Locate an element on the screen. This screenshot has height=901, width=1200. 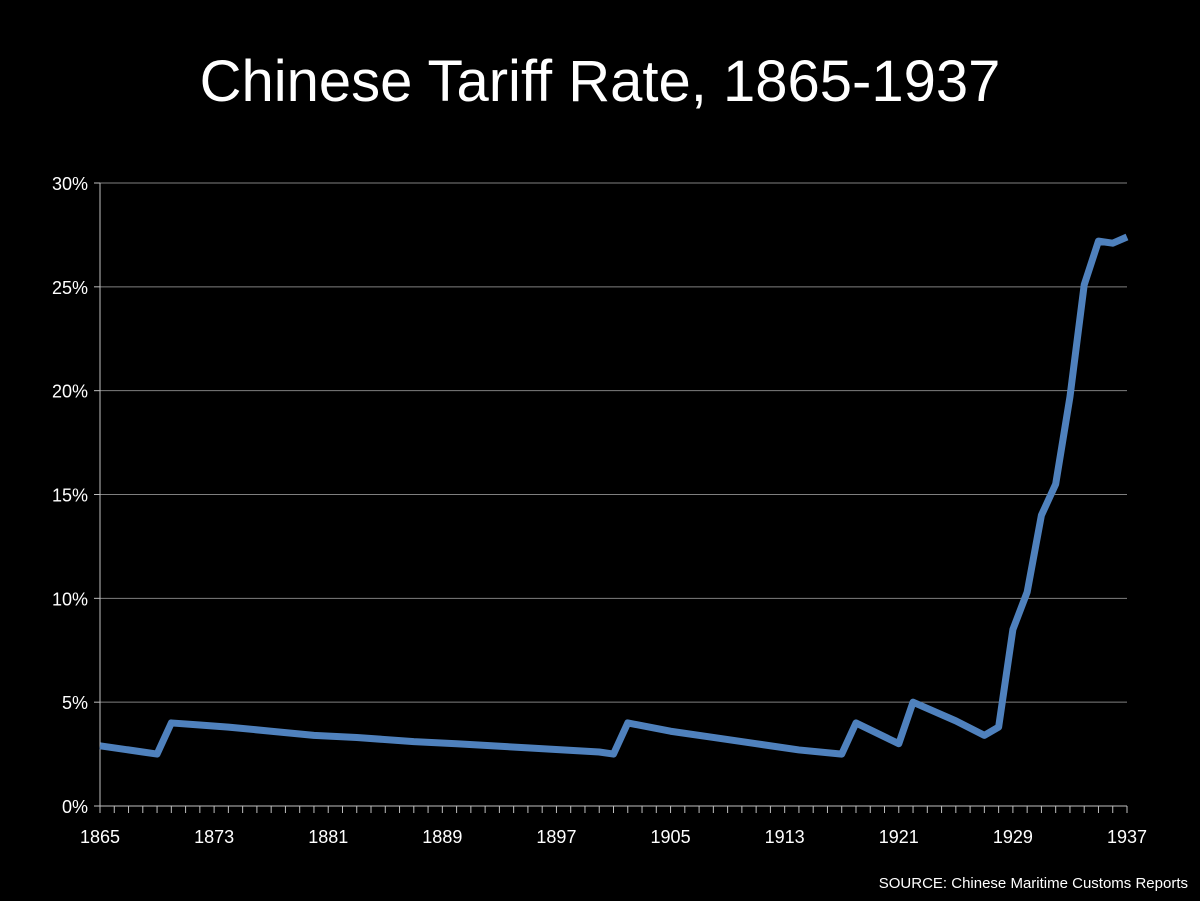
y-tick-label: 15% is located at coordinates (70, 496).